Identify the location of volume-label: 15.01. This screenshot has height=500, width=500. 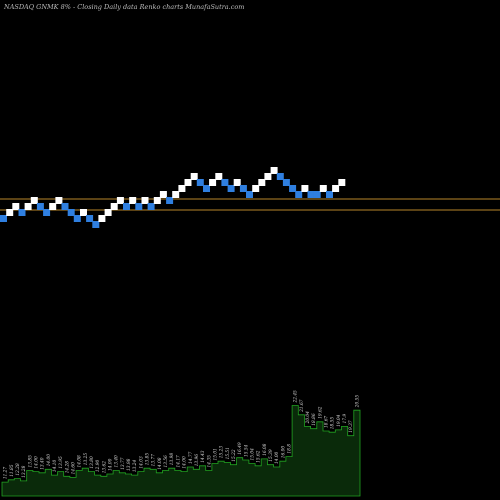
(215, 454).